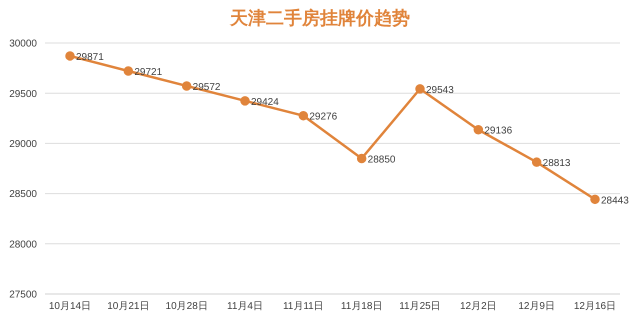 The width and height of the screenshot is (640, 324). What do you see at coordinates (537, 306) in the screenshot?
I see `x-tick-label: 12月9日` at bounding box center [537, 306].